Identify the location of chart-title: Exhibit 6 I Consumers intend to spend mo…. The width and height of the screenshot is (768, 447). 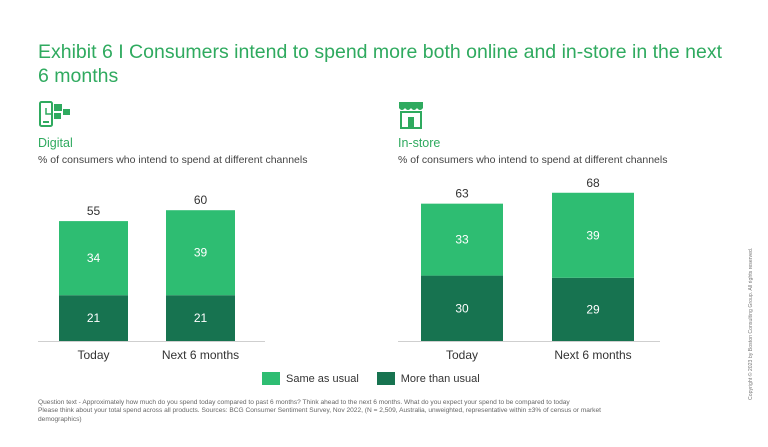
(380, 64).